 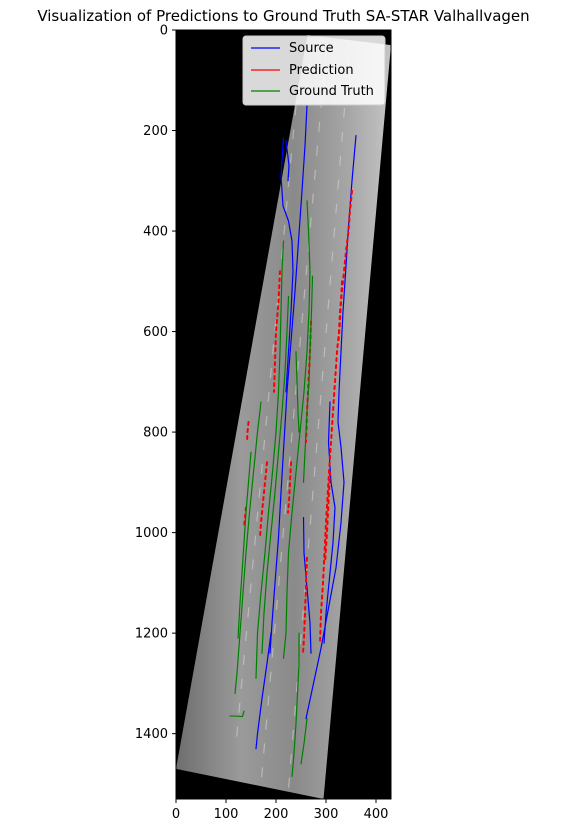 What do you see at coordinates (321, 70) in the screenshot?
I see `legend-label-prediction: Prediction` at bounding box center [321, 70].